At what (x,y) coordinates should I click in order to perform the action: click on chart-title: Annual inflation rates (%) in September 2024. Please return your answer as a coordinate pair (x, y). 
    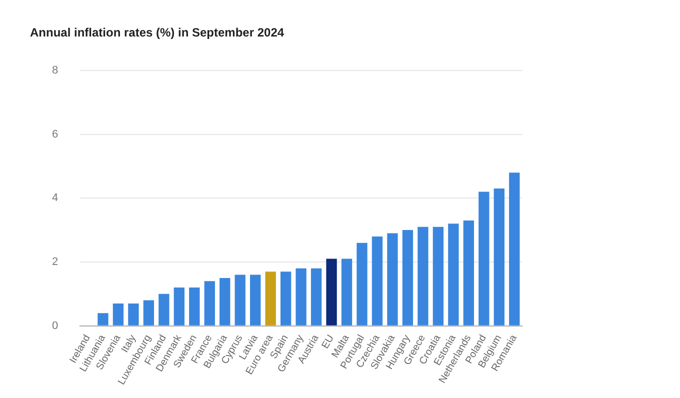
    Looking at the image, I should click on (157, 33).